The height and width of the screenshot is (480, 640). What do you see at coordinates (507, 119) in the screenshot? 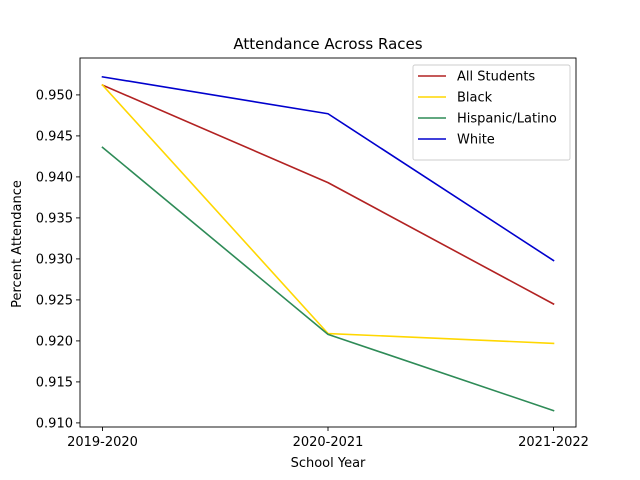
I see `legend-label-2: Hispanic/Latino` at bounding box center [507, 119].